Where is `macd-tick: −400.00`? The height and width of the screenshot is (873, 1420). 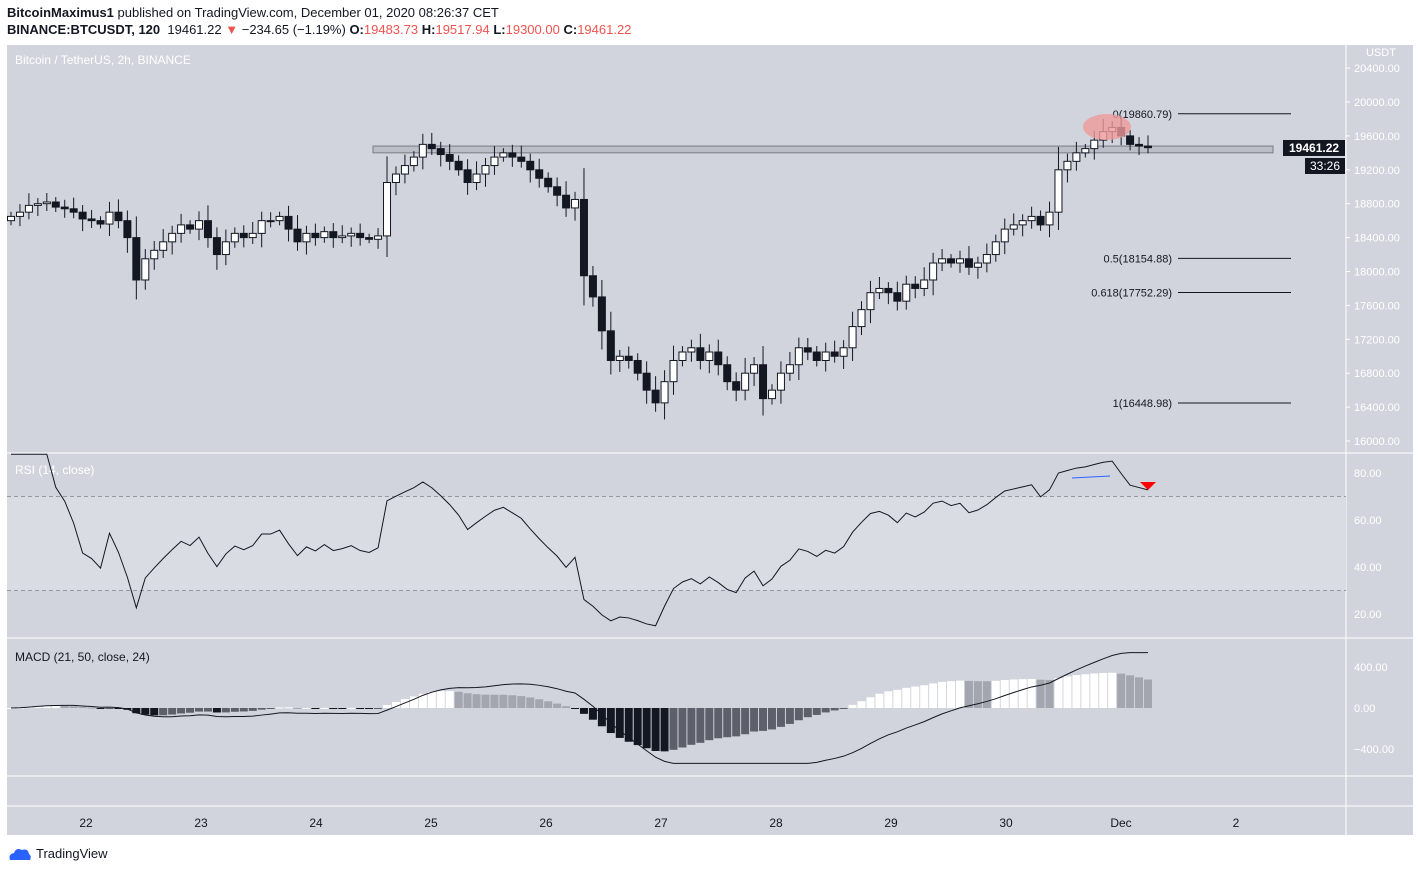 macd-tick: −400.00 is located at coordinates (1374, 750).